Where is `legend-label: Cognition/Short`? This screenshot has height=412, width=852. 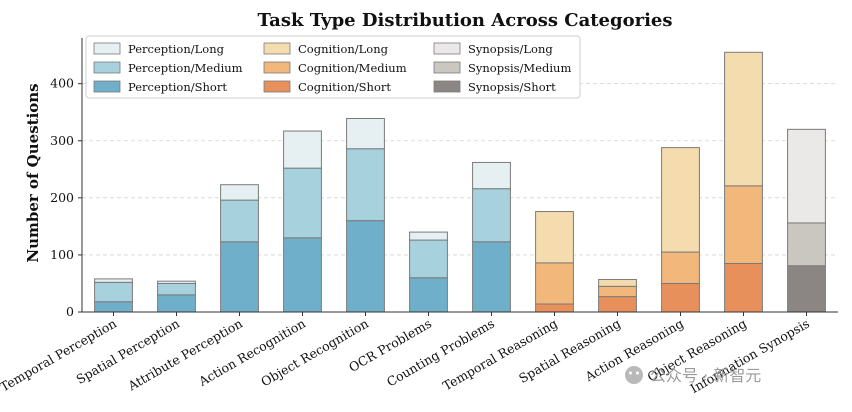
legend-label: Cognition/Short is located at coordinates (344, 87).